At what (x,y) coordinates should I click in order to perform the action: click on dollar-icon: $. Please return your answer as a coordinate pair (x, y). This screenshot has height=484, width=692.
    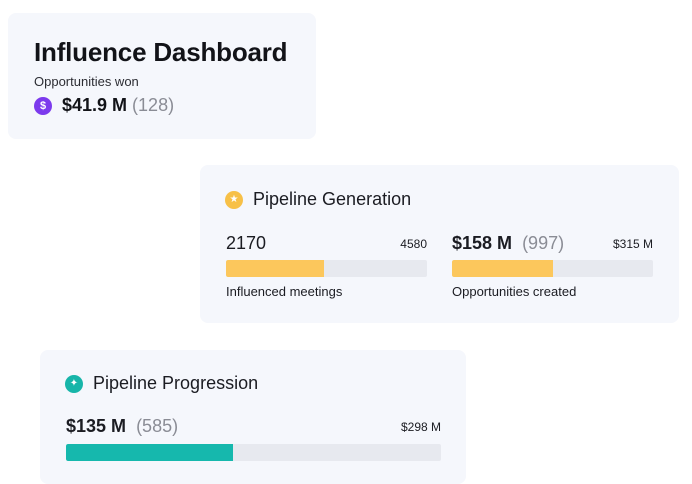
    Looking at the image, I should click on (43, 105).